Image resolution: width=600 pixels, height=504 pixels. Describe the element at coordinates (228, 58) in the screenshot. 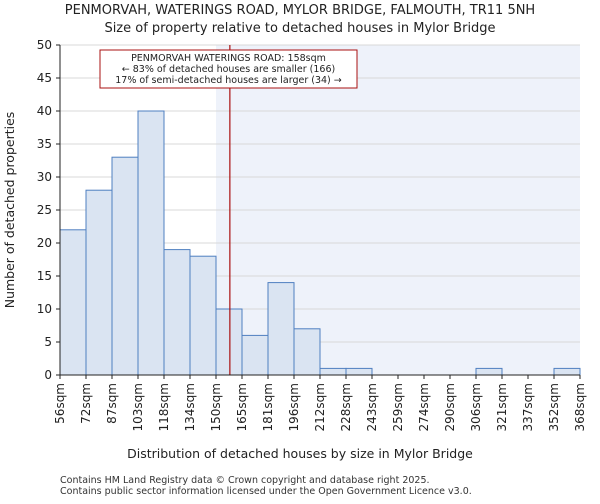

I see `annotation-line: PENMORVAH WATERINGS ROAD: 158sqm` at that location.